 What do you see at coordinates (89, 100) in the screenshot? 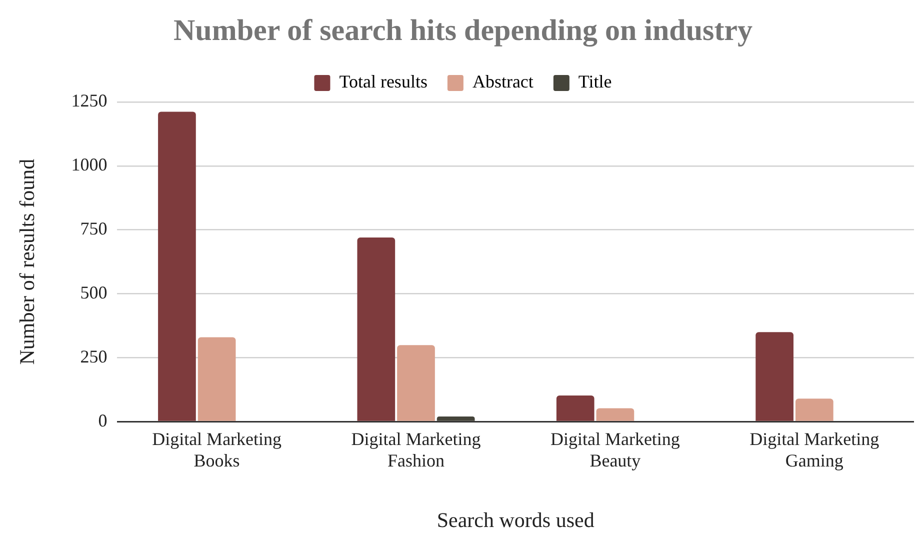
I see `y-tick-label: 1250` at bounding box center [89, 100].